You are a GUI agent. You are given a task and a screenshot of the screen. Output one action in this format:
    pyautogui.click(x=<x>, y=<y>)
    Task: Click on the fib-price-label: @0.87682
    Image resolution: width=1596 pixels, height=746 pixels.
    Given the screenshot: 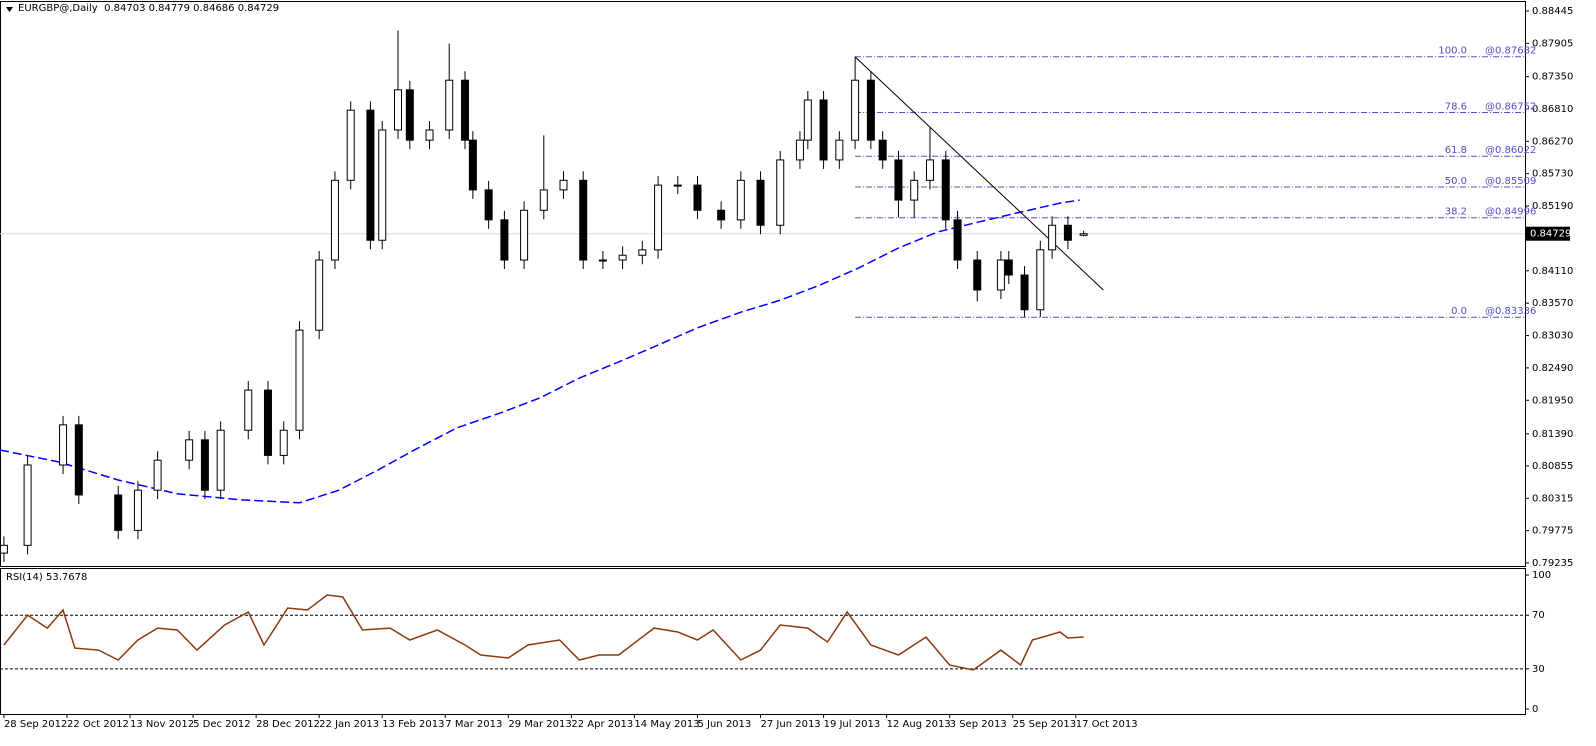 What is the action you would take?
    pyautogui.click(x=1510, y=51)
    